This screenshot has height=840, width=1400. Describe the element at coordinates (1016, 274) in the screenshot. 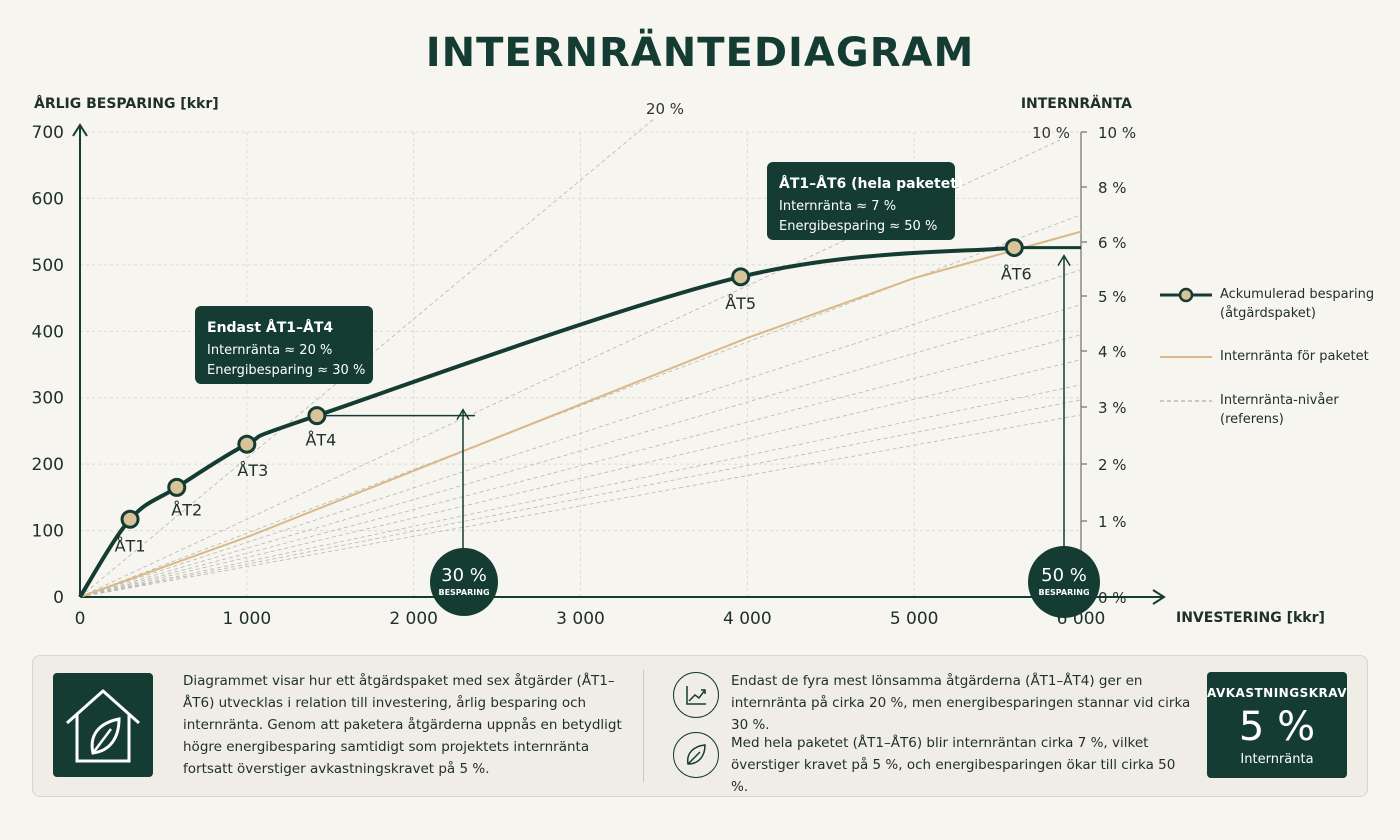

I see `data-point-label: ÅT6` at that location.